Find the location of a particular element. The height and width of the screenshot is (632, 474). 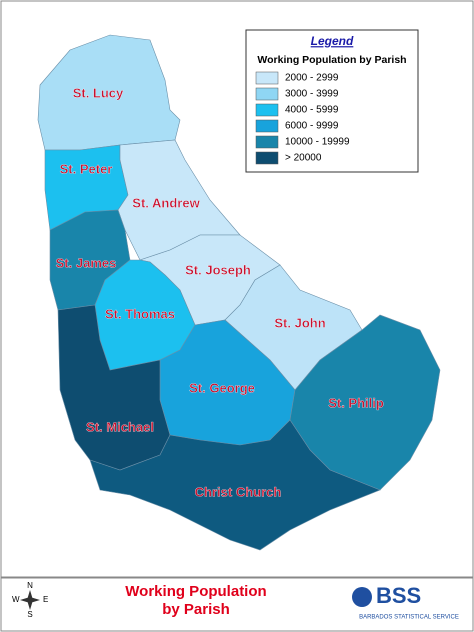

compass-w: W is located at coordinates (16, 599).